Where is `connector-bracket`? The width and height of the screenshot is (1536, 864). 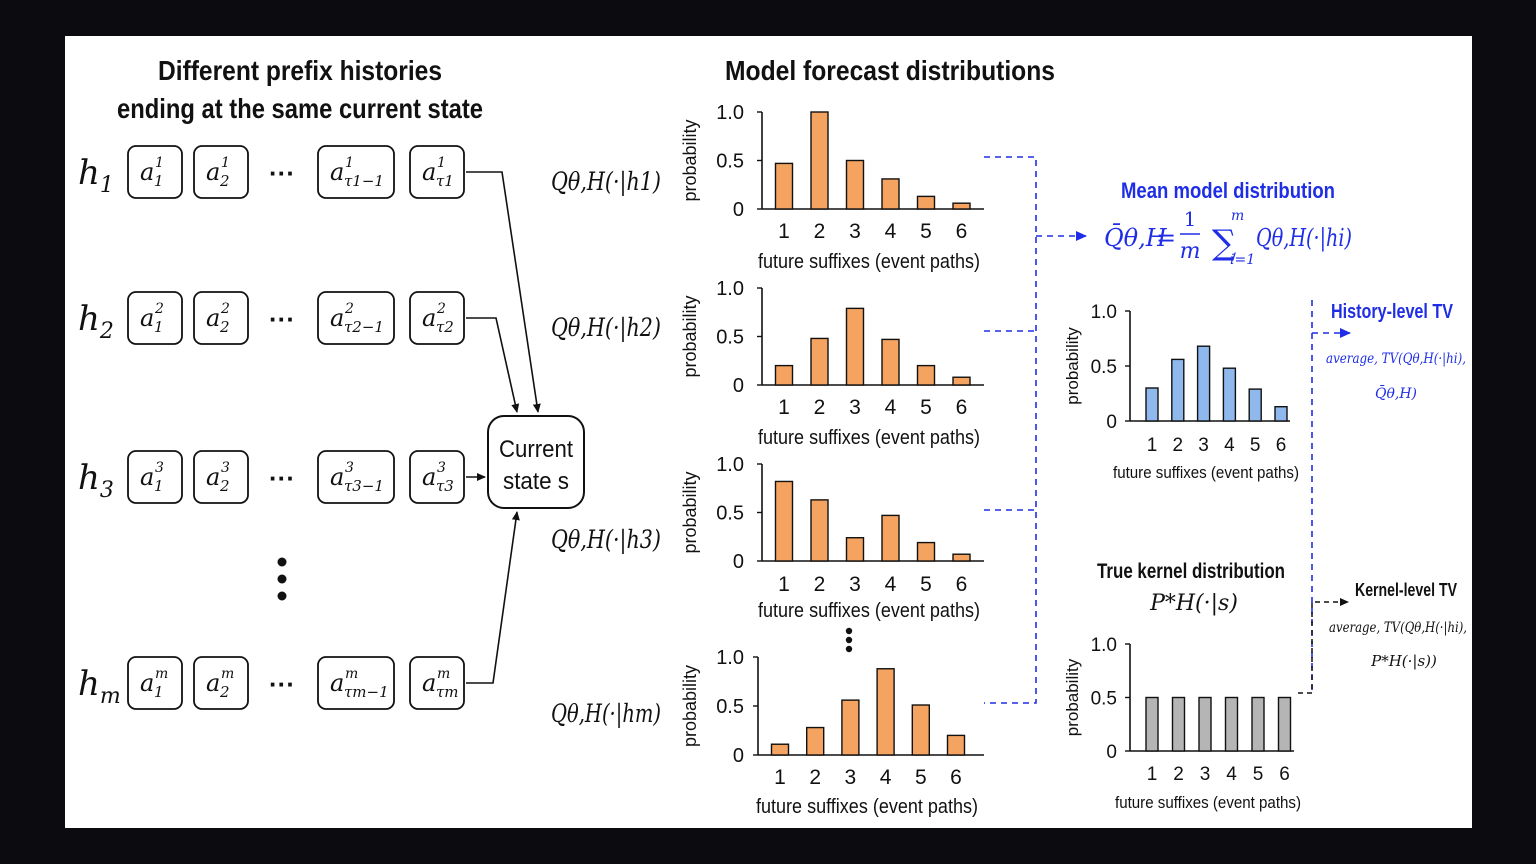 connector-bracket is located at coordinates (1010, 430).